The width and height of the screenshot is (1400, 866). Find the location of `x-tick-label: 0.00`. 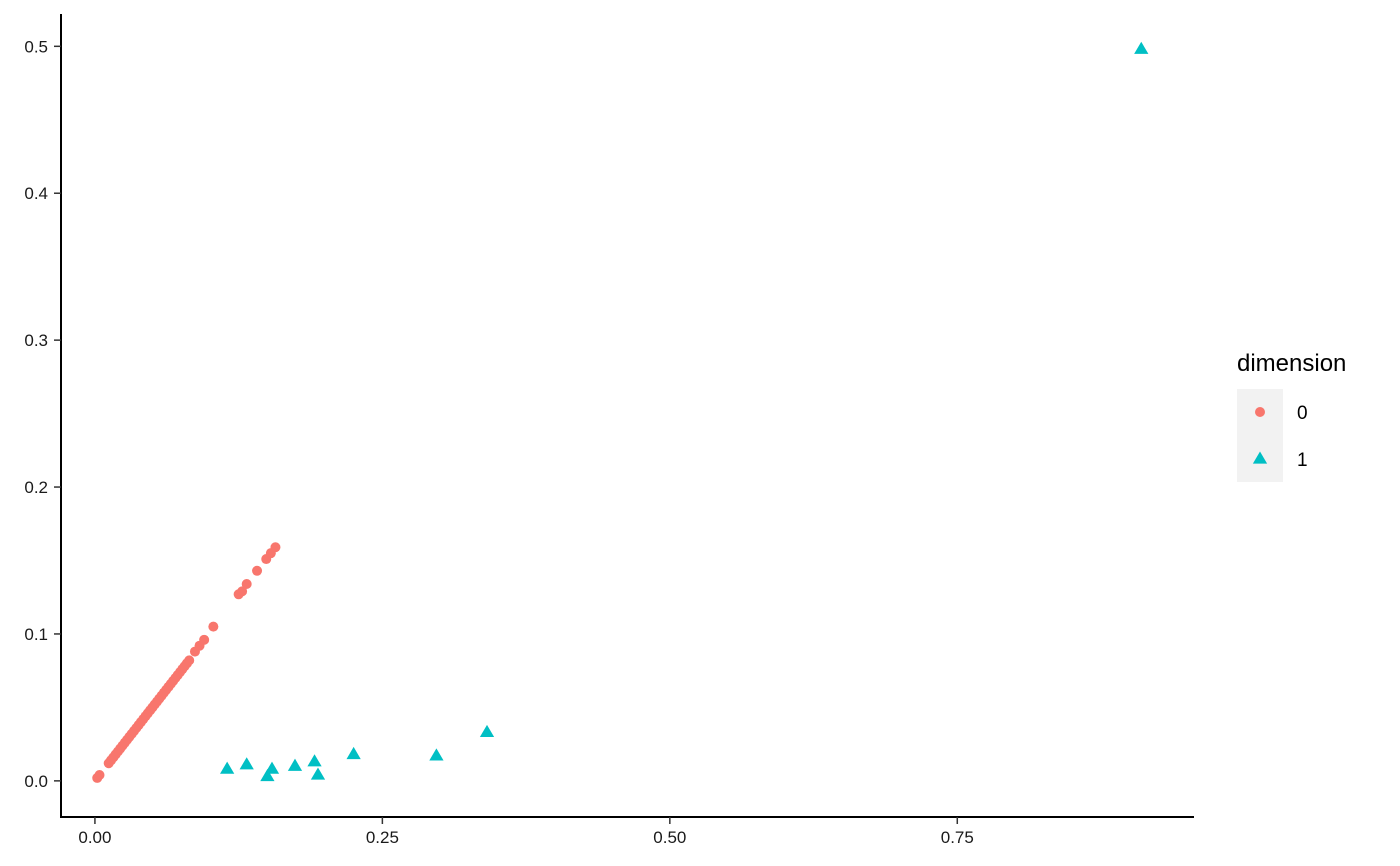

x-tick-label: 0.00 is located at coordinates (94, 837).